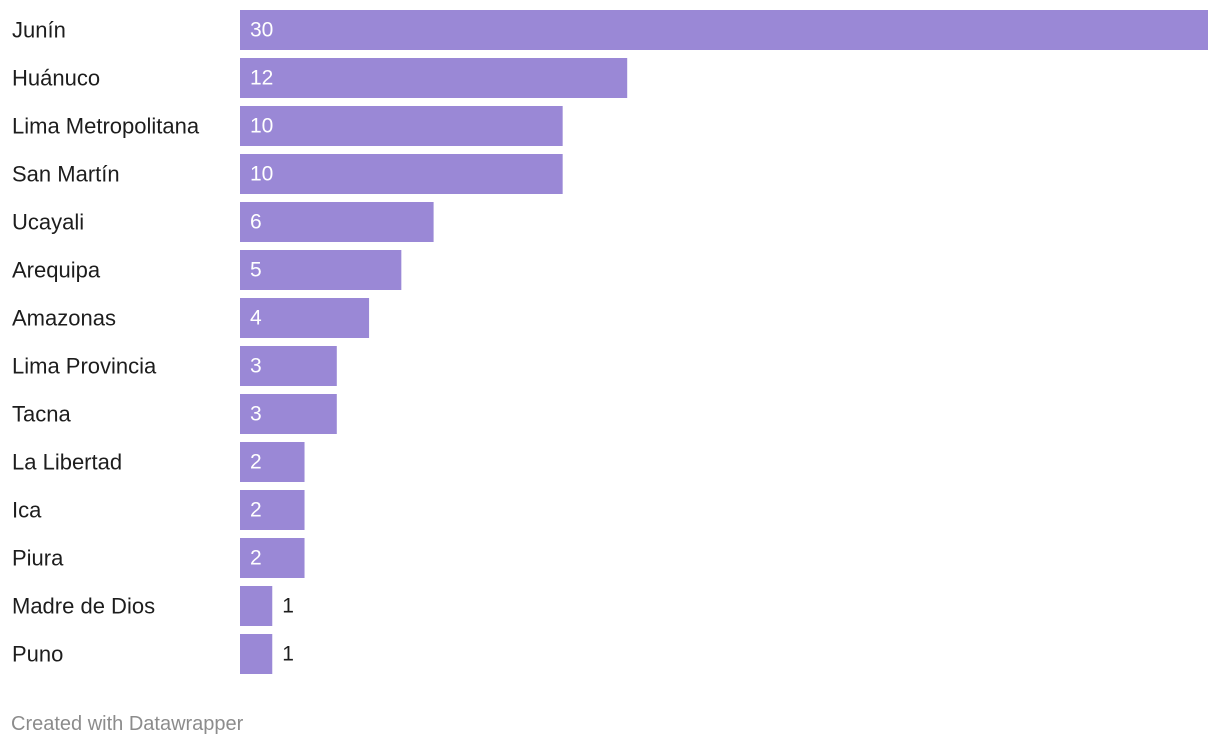  Describe the element at coordinates (67, 462) in the screenshot. I see `category-label: La Libertad` at that location.